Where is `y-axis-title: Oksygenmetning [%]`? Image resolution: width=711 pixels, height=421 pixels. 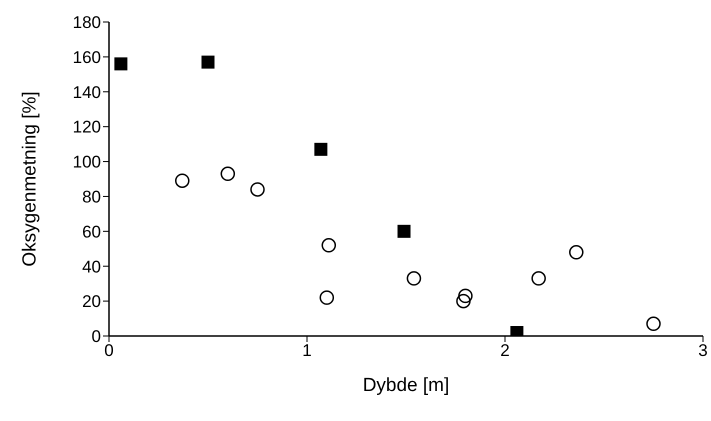 y-axis-title: Oksygenmetning [%] is located at coordinates (30, 179).